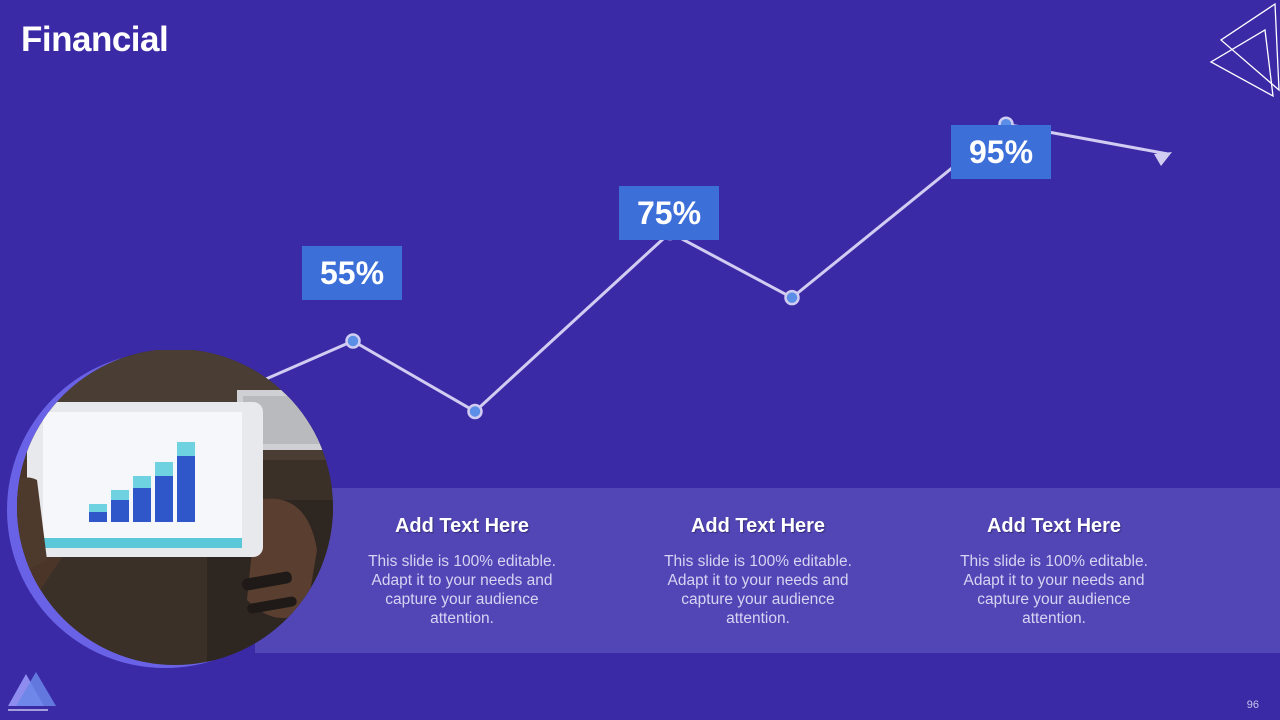 The height and width of the screenshot is (720, 1280). I want to click on tablet-photo, so click(170, 509).